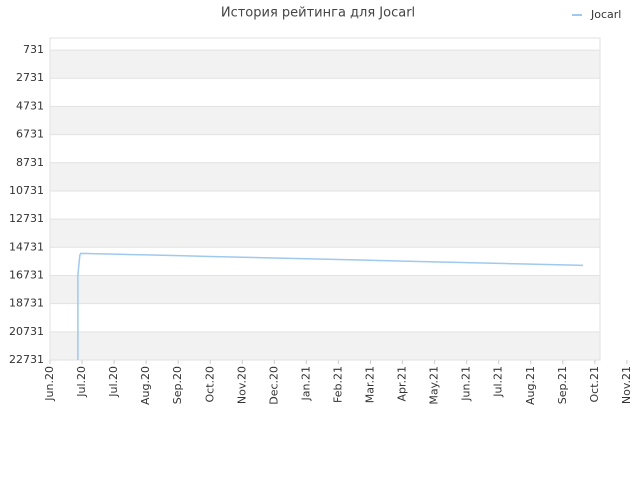 This screenshot has width=640, height=480. Describe the element at coordinates (30, 134) in the screenshot. I see `y-tick-label: 6731` at that location.